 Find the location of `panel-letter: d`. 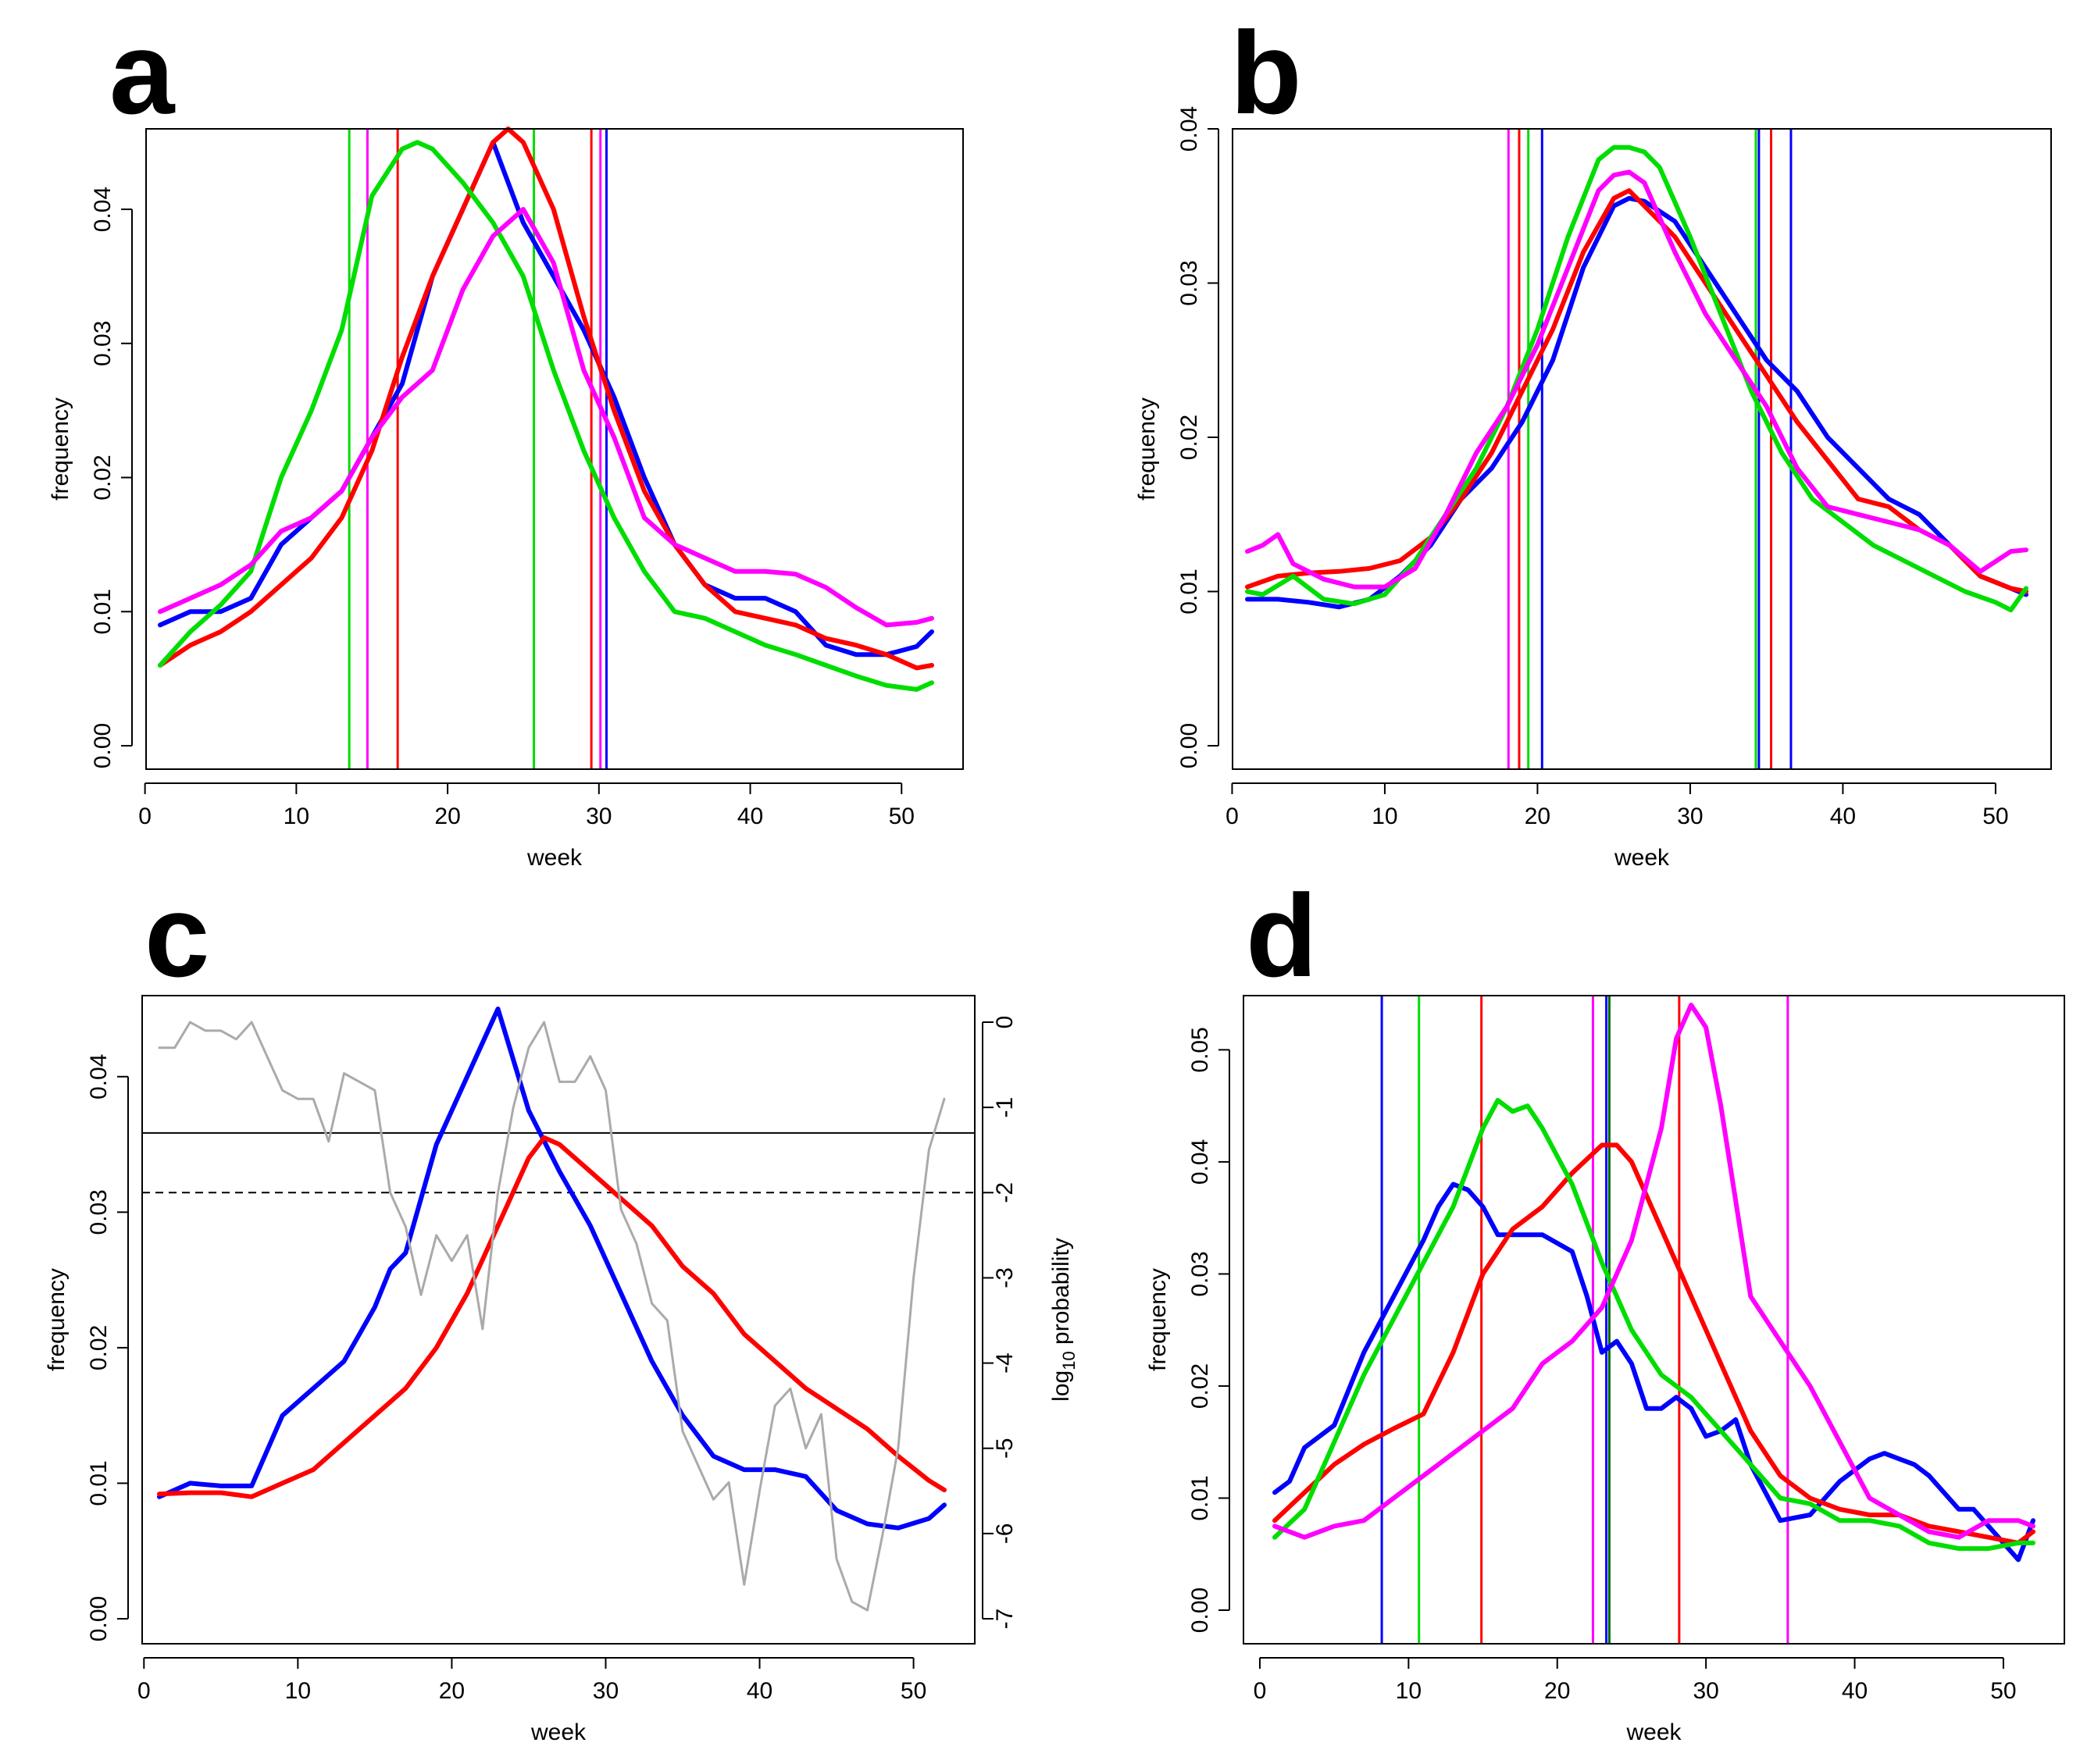

panel-letter: d is located at coordinates (1282, 935).